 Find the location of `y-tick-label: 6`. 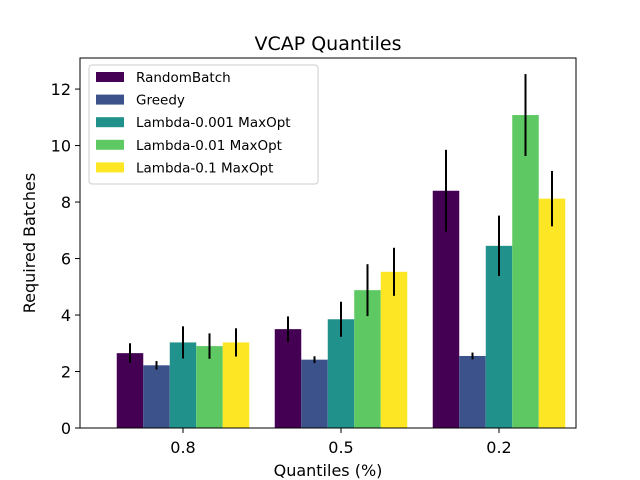

y-tick-label: 6 is located at coordinates (66, 259).